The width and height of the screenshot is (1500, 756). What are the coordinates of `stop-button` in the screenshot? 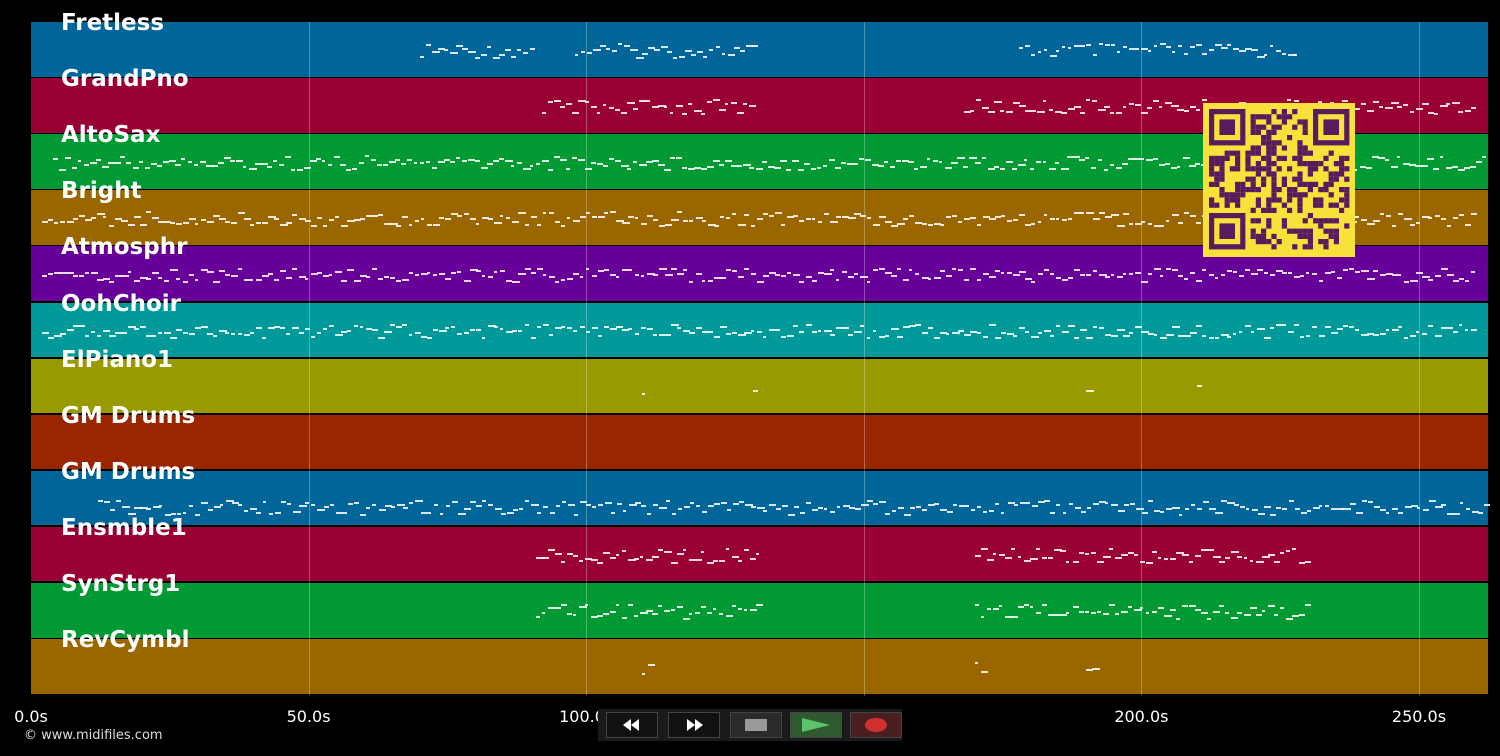 It's located at (756, 725).